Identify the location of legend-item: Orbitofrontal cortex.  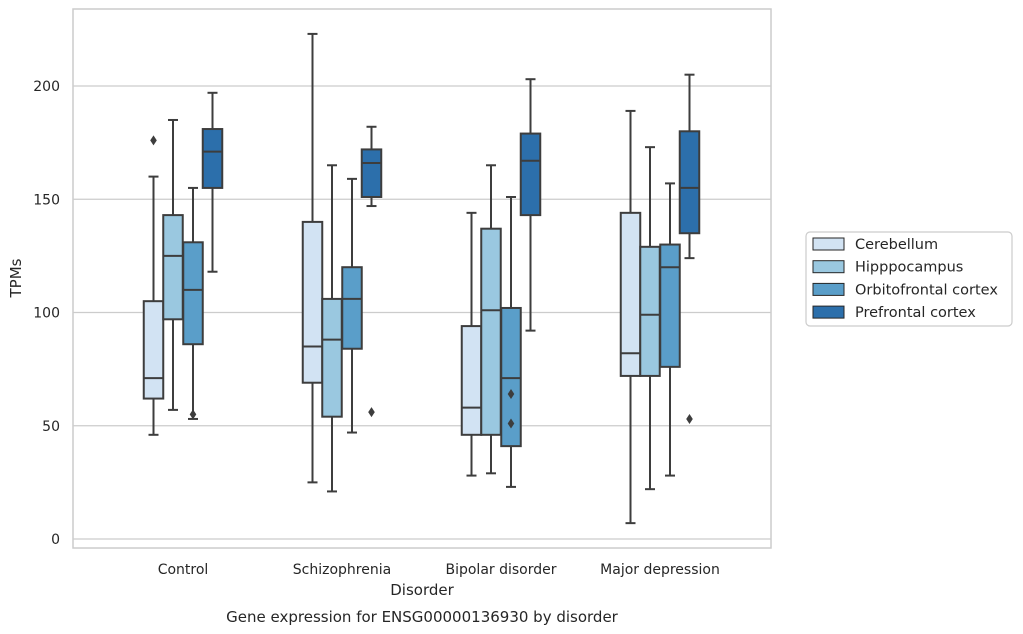
(905, 290).